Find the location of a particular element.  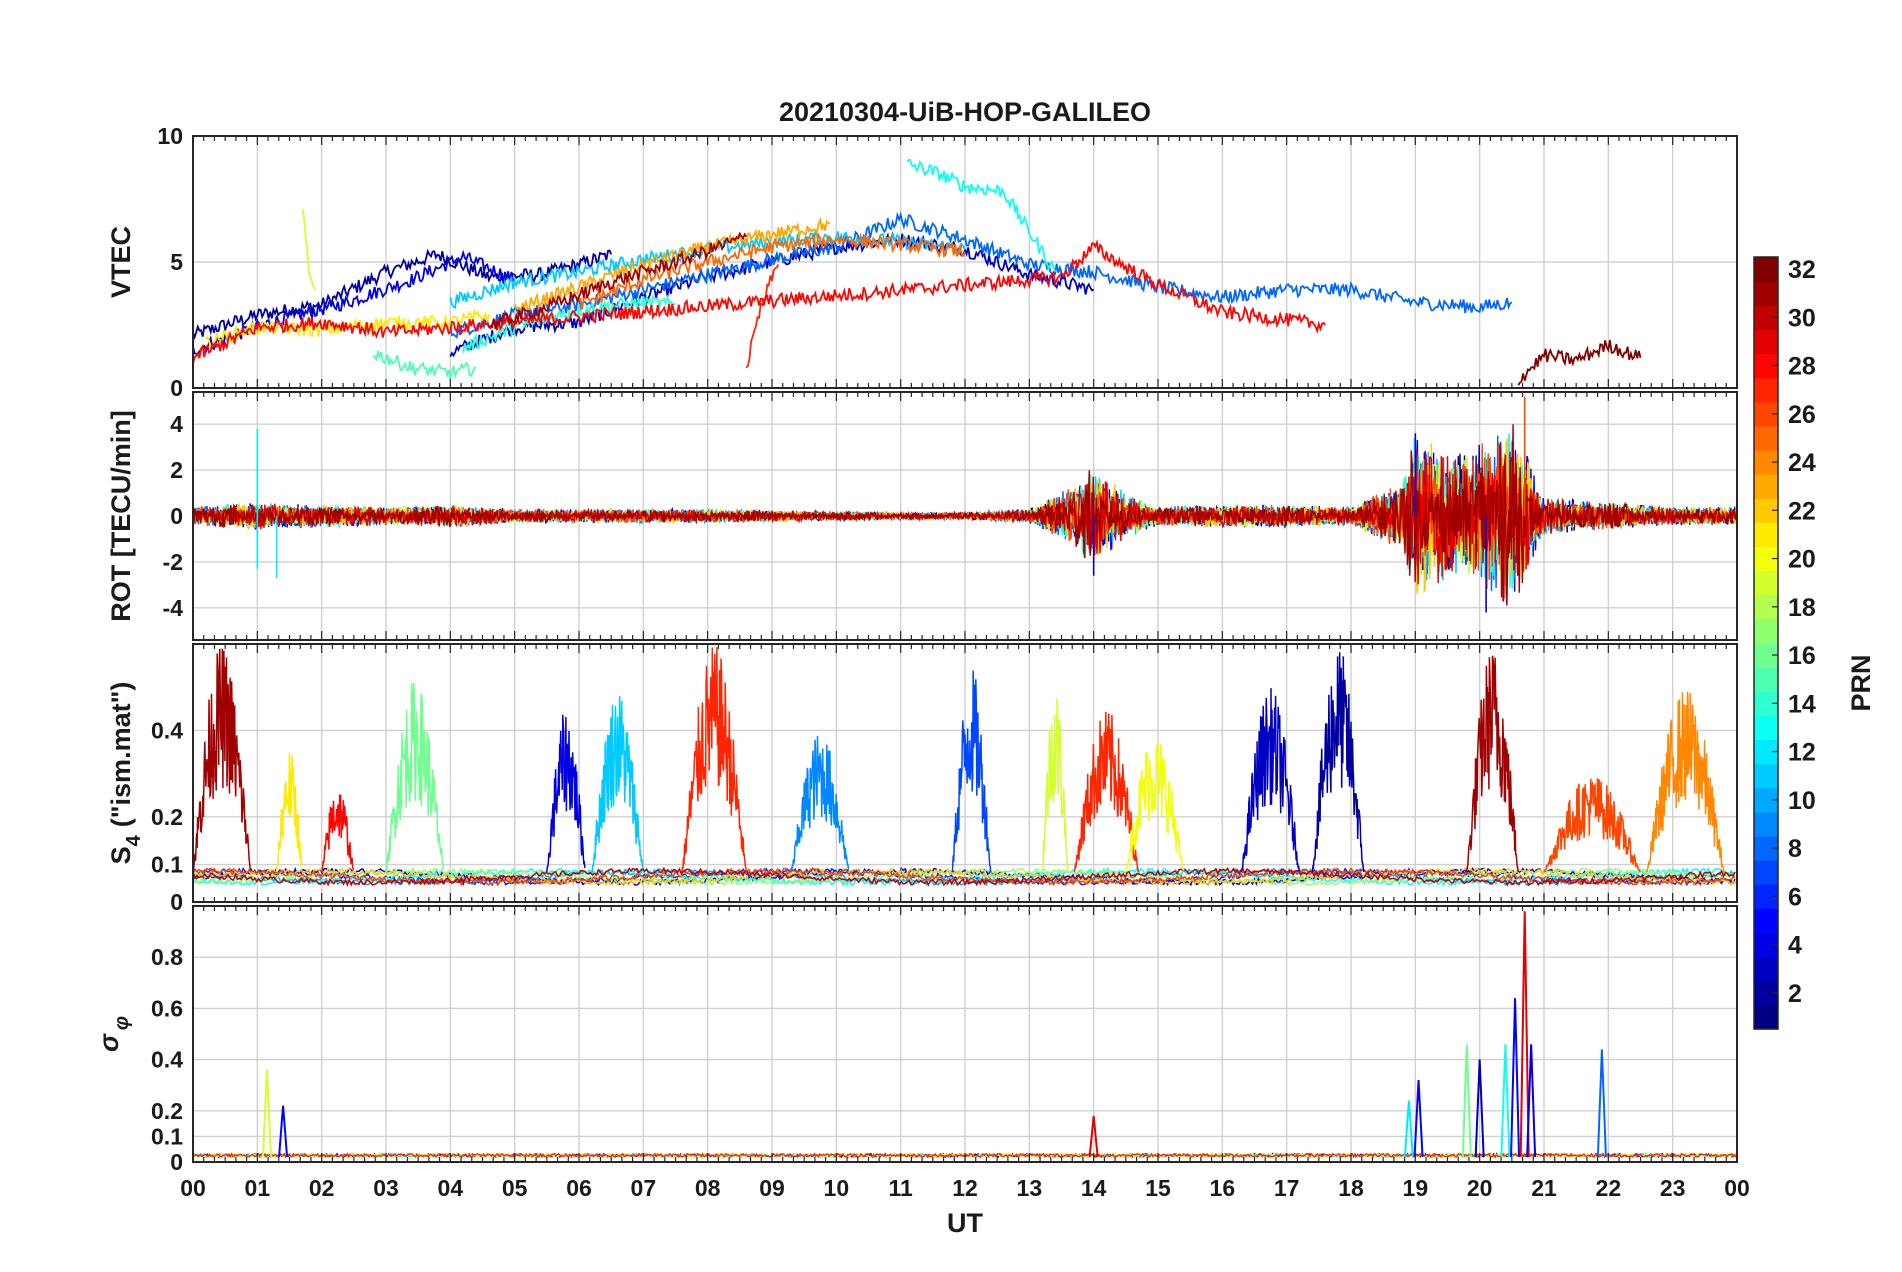

panel-4-y-tick-label: 0.6 is located at coordinates (167, 1008).